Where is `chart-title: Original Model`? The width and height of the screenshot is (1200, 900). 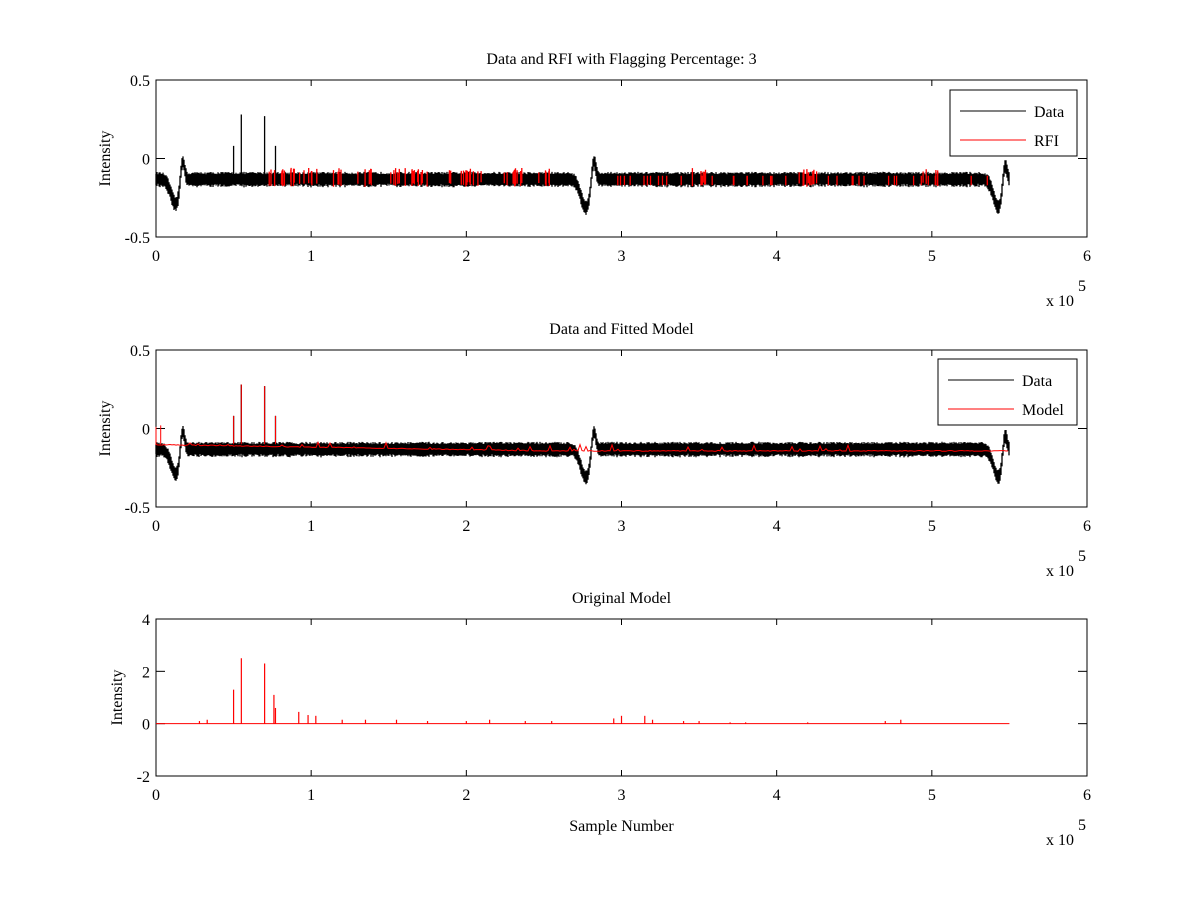 chart-title: Original Model is located at coordinates (622, 598).